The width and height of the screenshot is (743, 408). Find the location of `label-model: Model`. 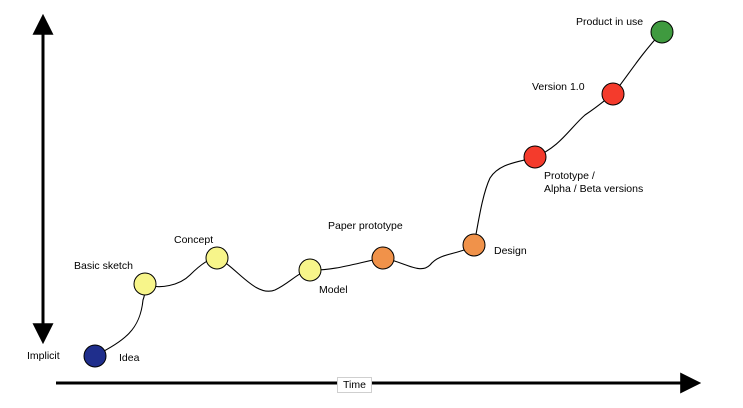

label-model: Model is located at coordinates (333, 290).